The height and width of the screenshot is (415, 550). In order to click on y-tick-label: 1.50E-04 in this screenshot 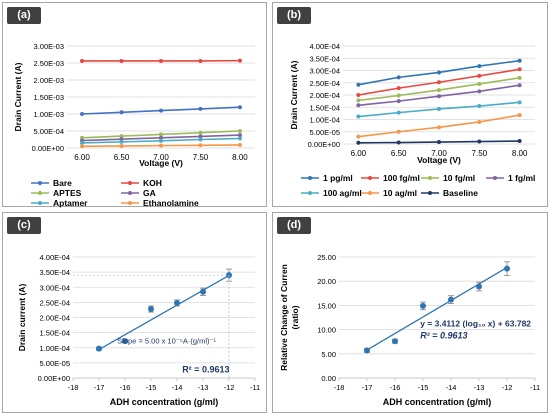, I will do `click(325, 107)`.